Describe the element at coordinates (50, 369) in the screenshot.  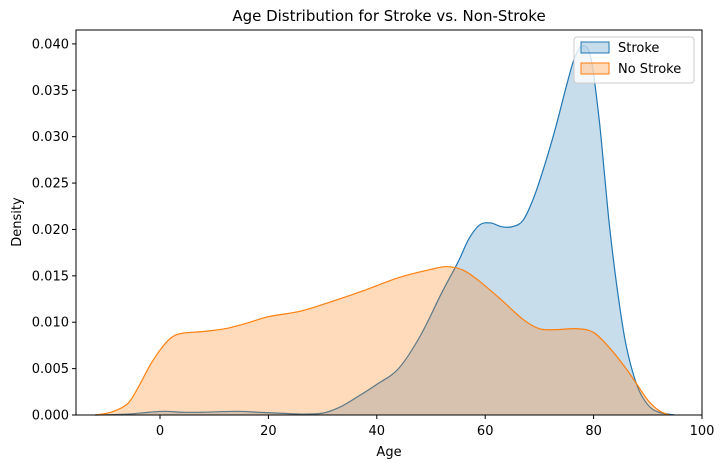
I see `y-tick-label: 0.005` at that location.